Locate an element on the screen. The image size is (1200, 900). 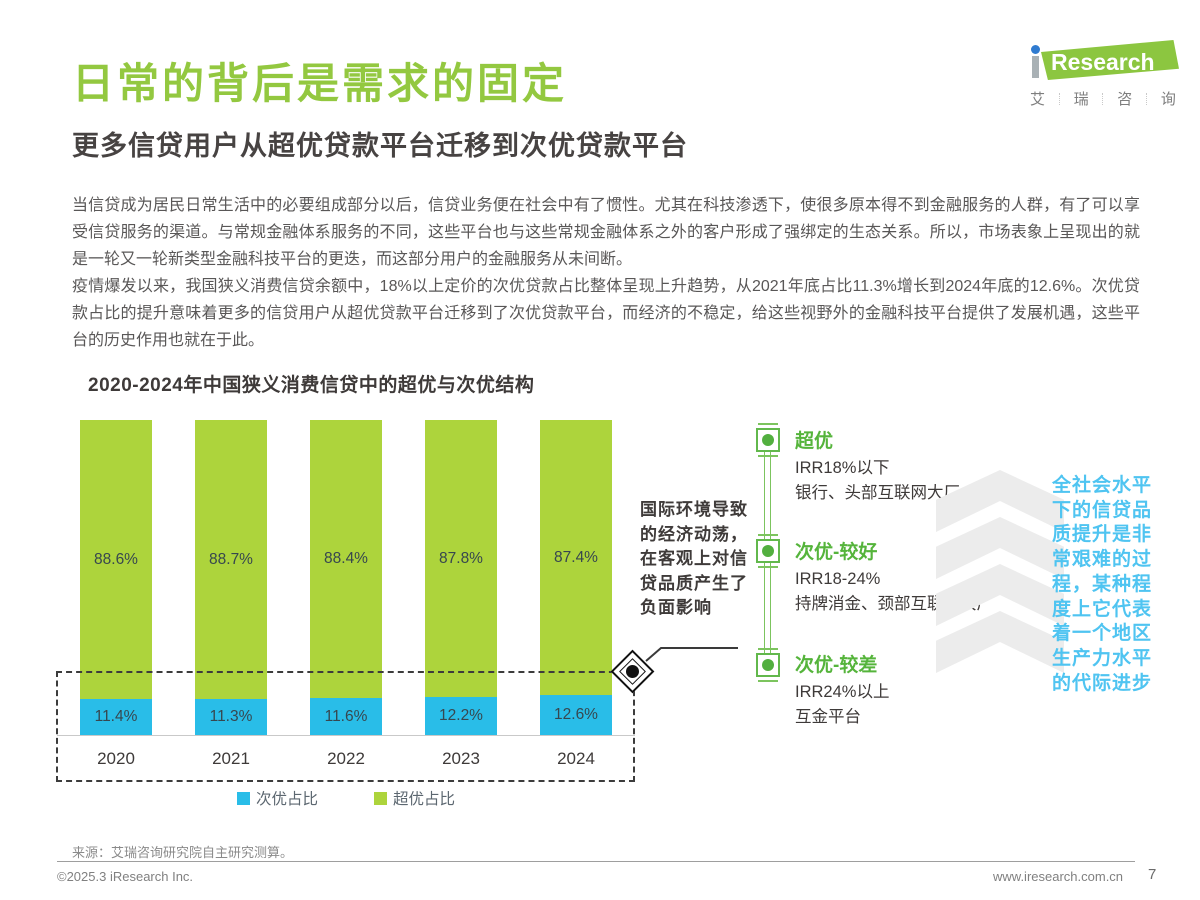
bar-2024: 87.4% 12.6% is located at coordinates (576, 577).